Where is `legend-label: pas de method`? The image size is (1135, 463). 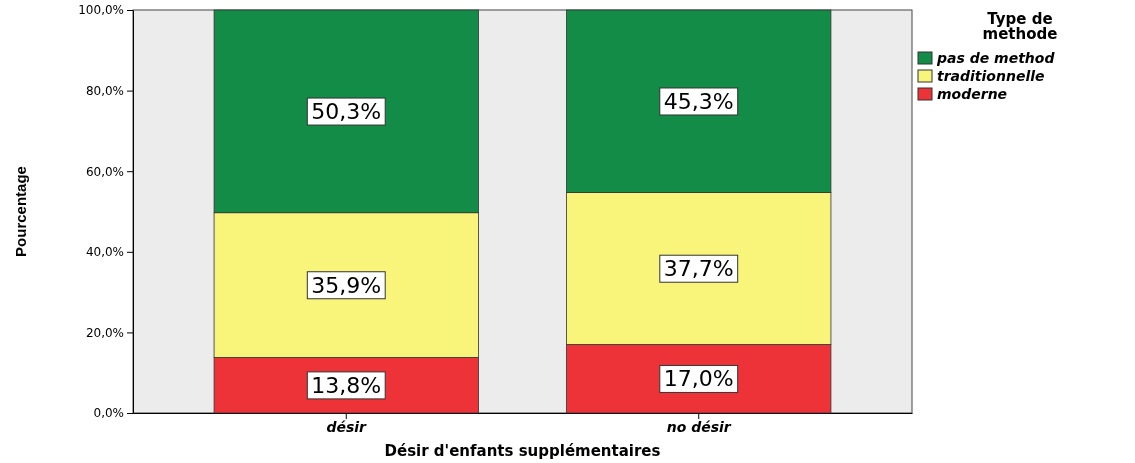
legend-label: pas de method is located at coordinates (996, 58).